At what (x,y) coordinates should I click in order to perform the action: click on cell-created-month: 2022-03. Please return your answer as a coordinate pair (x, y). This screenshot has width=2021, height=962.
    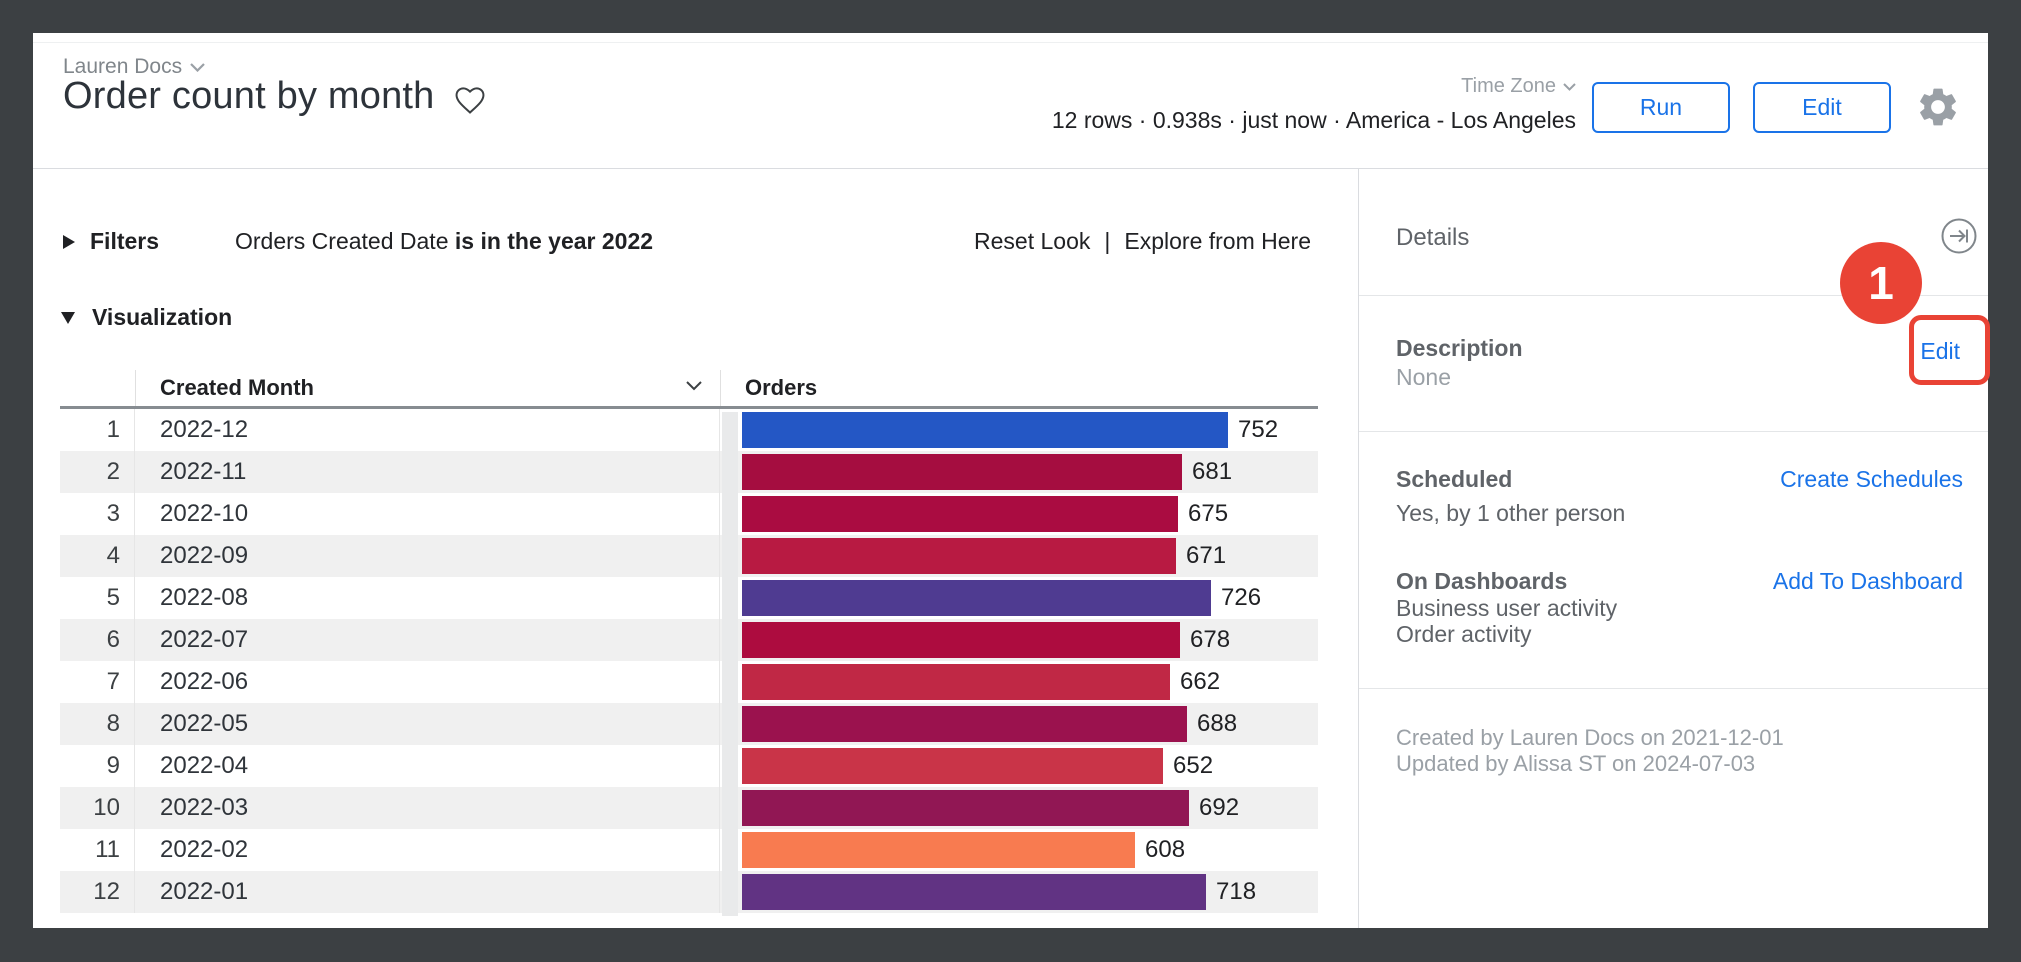
    Looking at the image, I should click on (427, 808).